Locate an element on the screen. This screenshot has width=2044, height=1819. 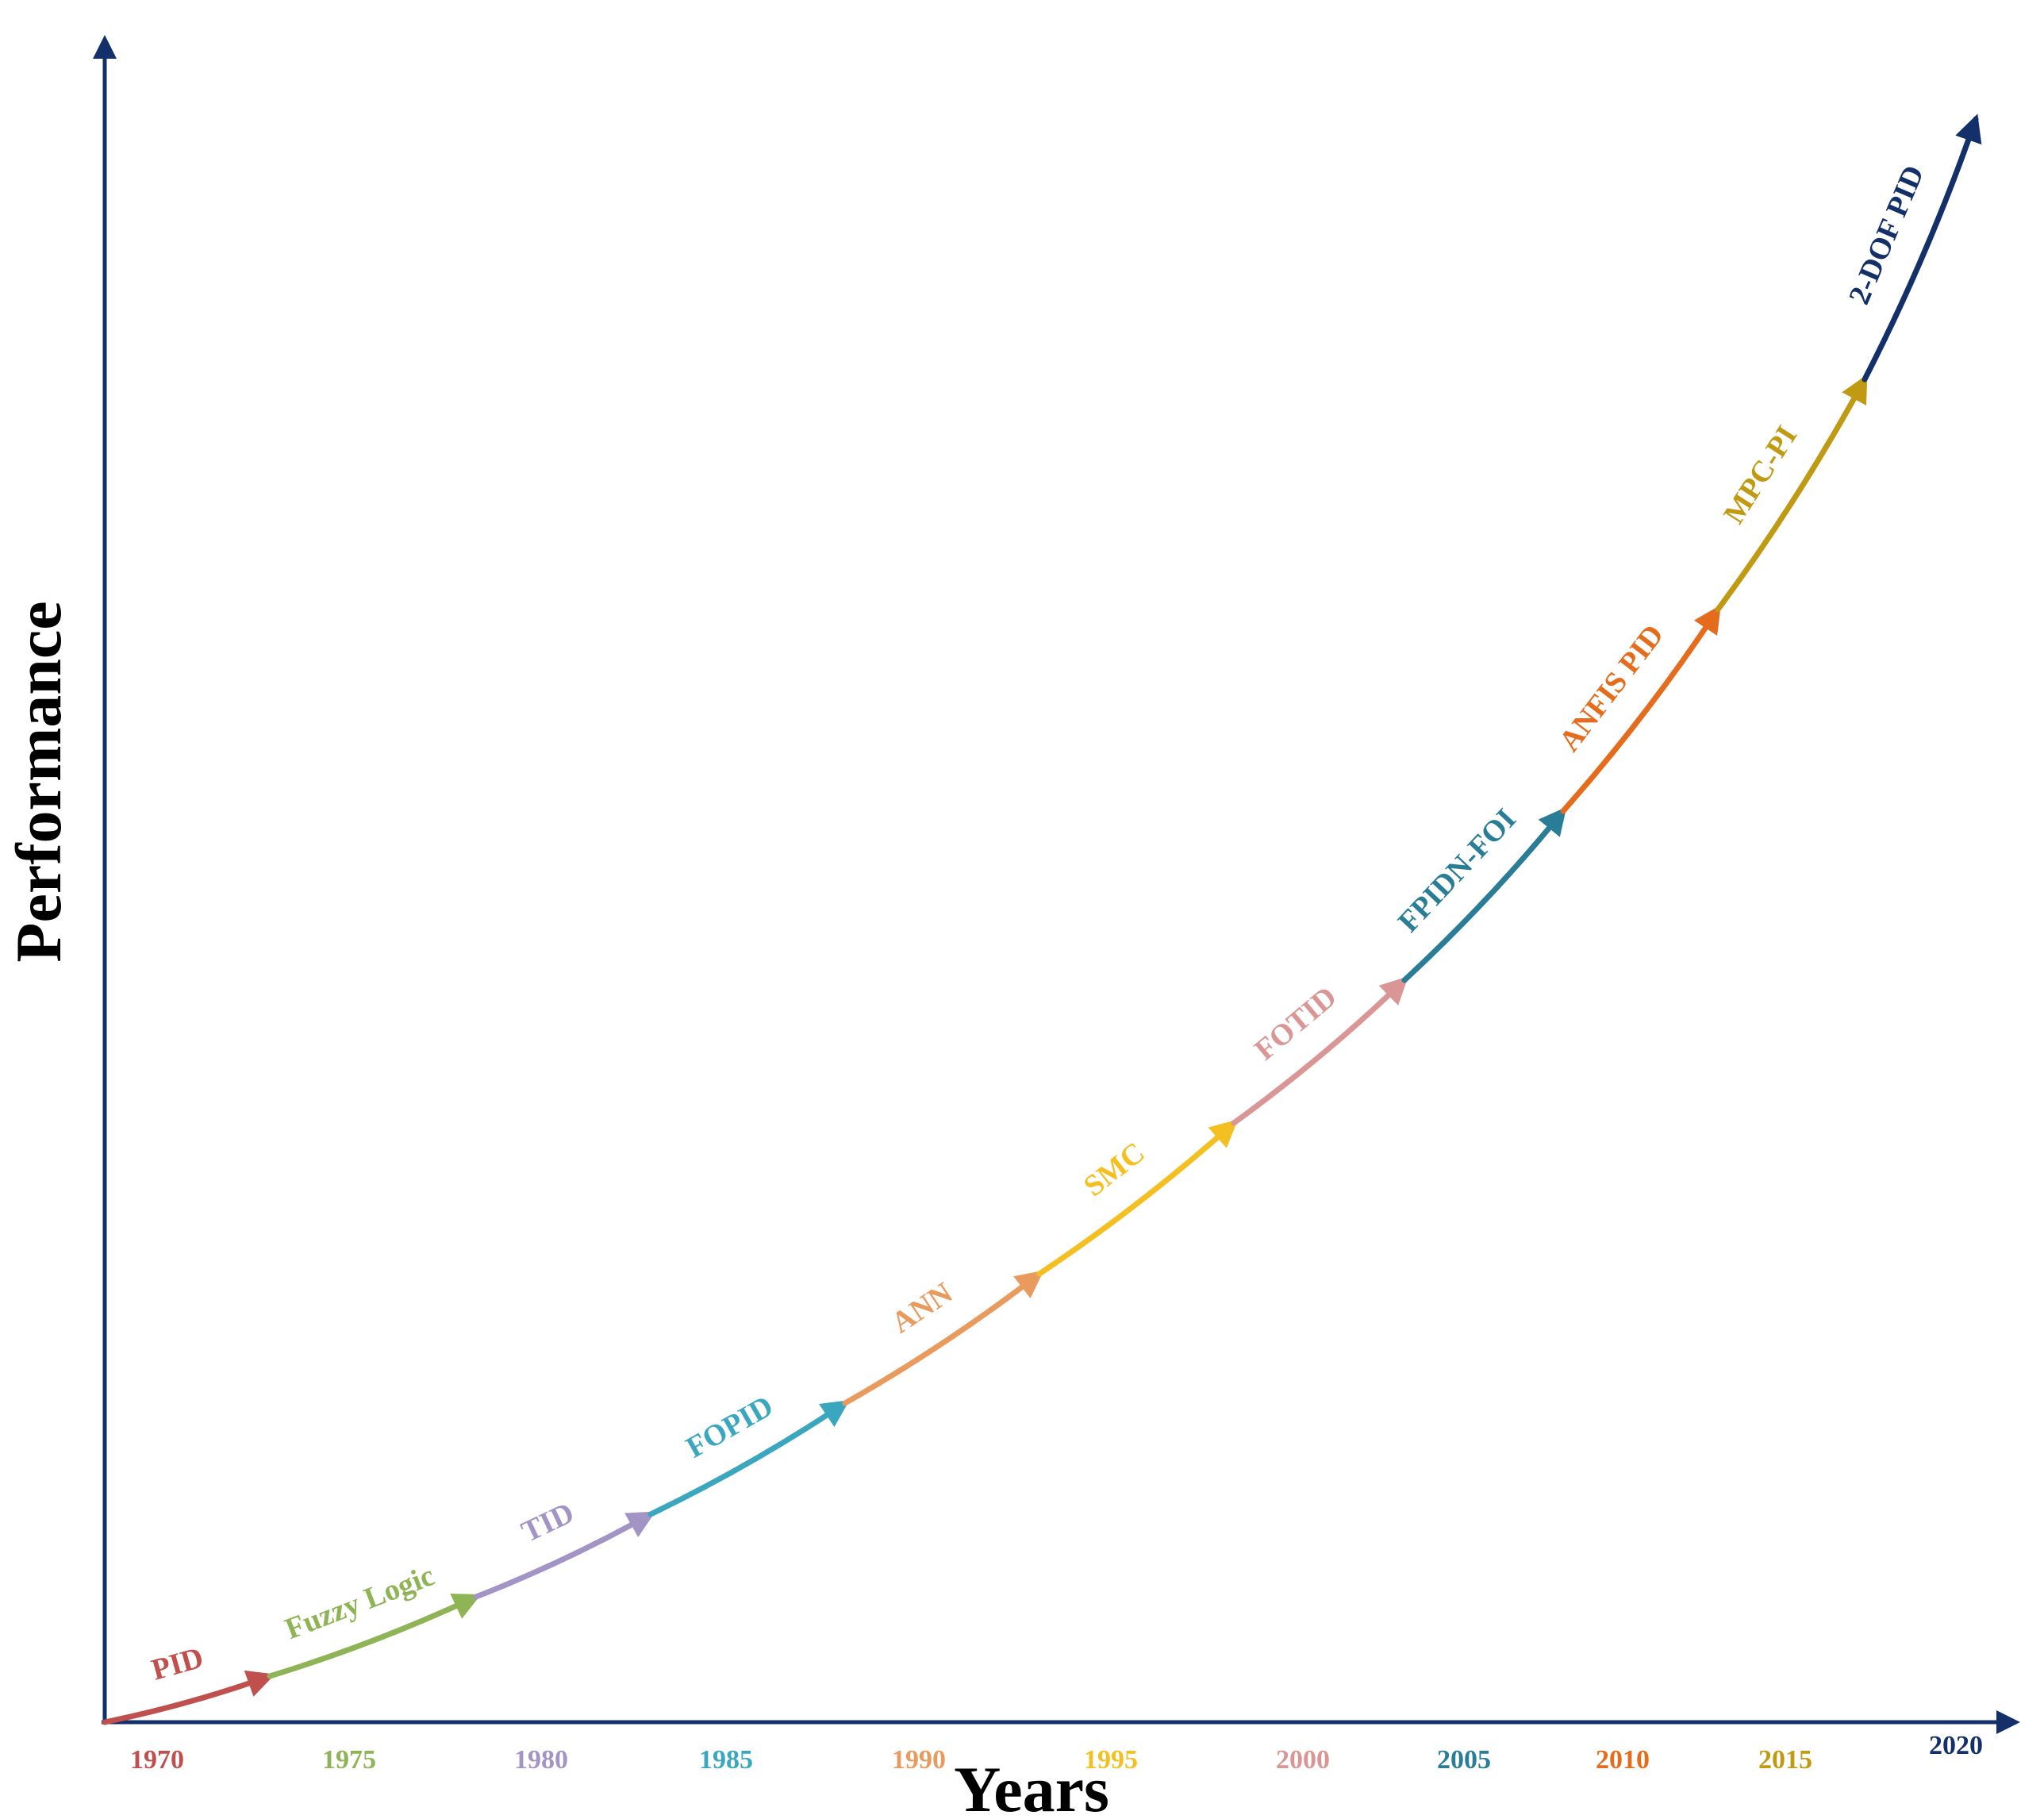
segment-label: ANFIS PID is located at coordinates (1611, 687).